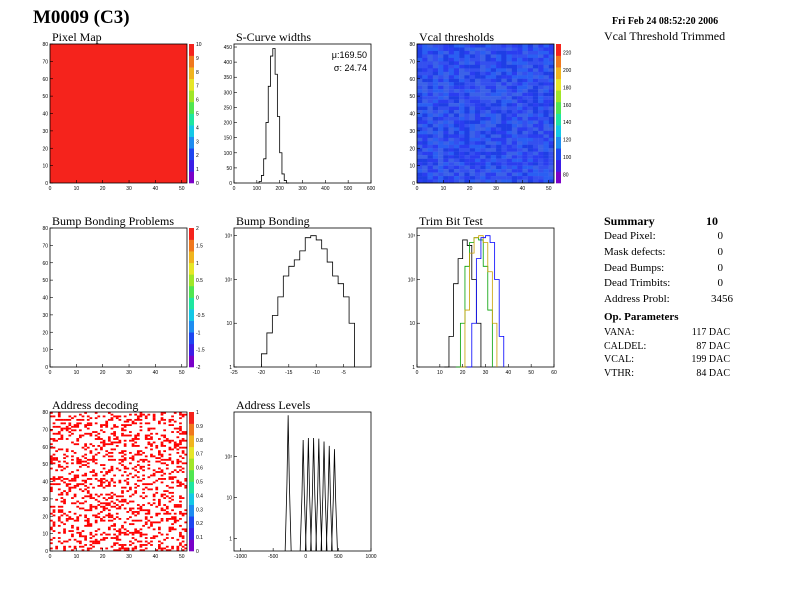 The image size is (792, 612). What do you see at coordinates (630, 236) in the screenshot?
I see `summary-label-dead-pixel: Dead Pixel:` at bounding box center [630, 236].